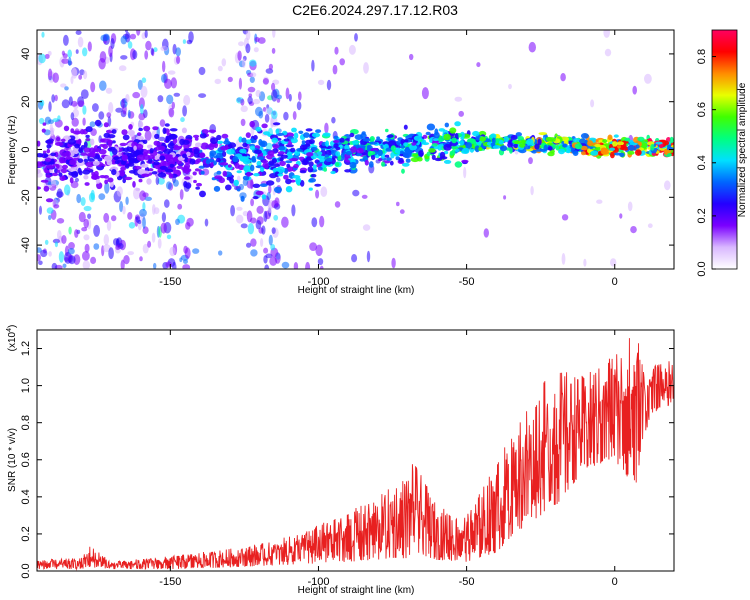 The image size is (750, 600). What do you see at coordinates (702, 109) in the screenshot?
I see `colorbar-tick-label: 0.6` at bounding box center [702, 109].